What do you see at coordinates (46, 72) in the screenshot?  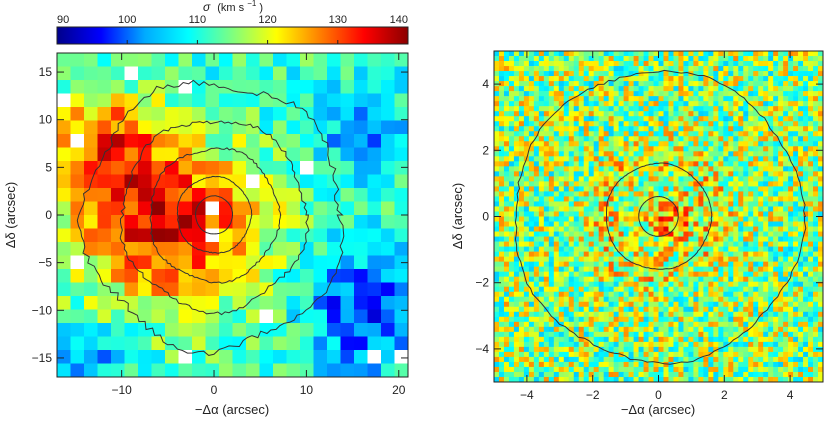 I see `y-tick-label: 15` at bounding box center [46, 72].